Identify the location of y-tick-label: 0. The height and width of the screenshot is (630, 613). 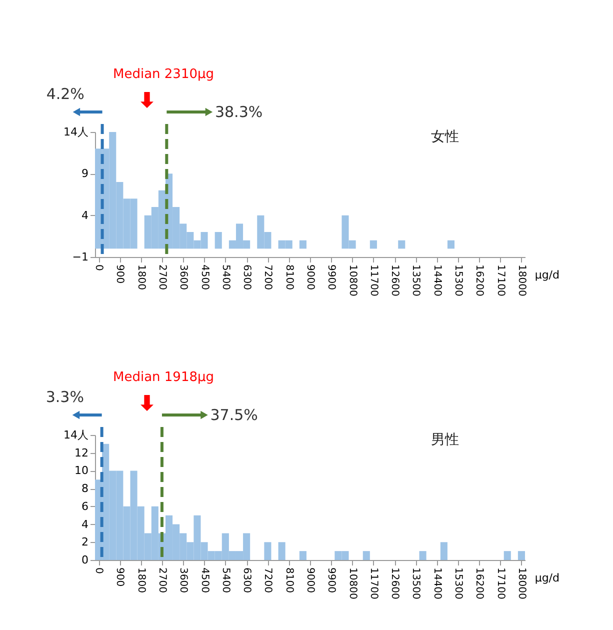
(85, 560).